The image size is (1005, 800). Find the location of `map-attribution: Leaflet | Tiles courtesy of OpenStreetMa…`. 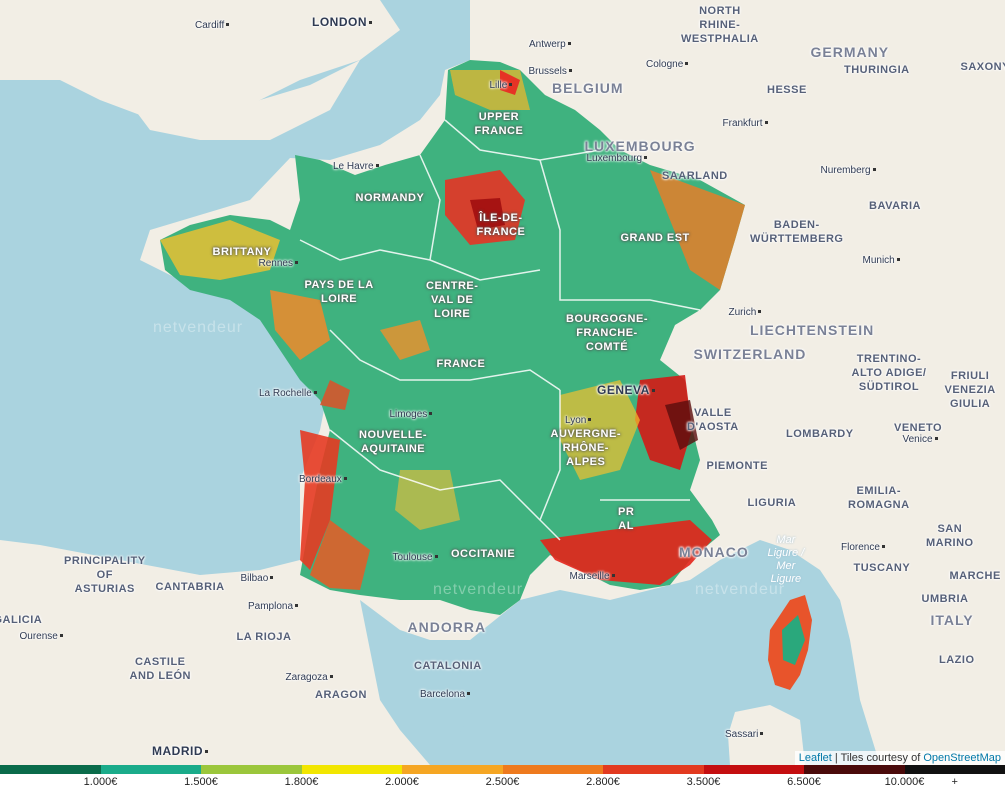

map-attribution: Leaflet | Tiles courtesy of OpenStreetMa… is located at coordinates (899, 758).